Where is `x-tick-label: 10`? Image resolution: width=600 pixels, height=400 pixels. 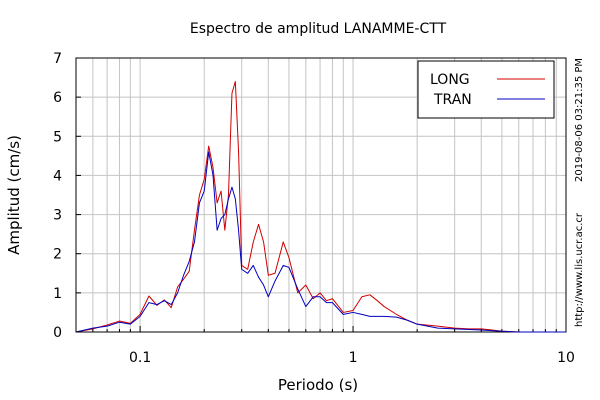
x-tick-label: 10 is located at coordinates (566, 358).